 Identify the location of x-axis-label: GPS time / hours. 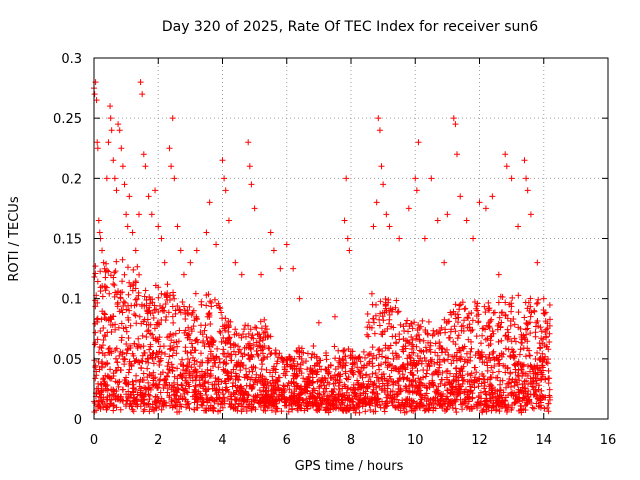
(349, 466).